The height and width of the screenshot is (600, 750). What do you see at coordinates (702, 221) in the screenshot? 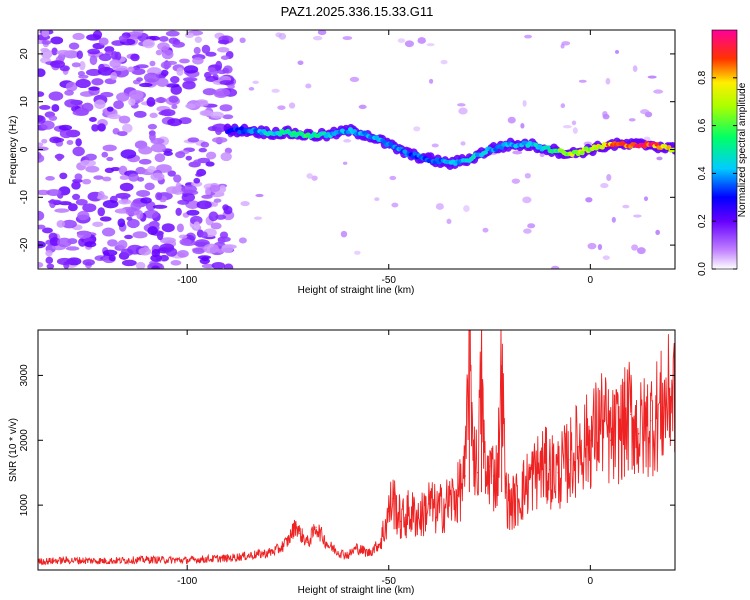
I see `colorbar-tick-label: 0.2` at bounding box center [702, 221].